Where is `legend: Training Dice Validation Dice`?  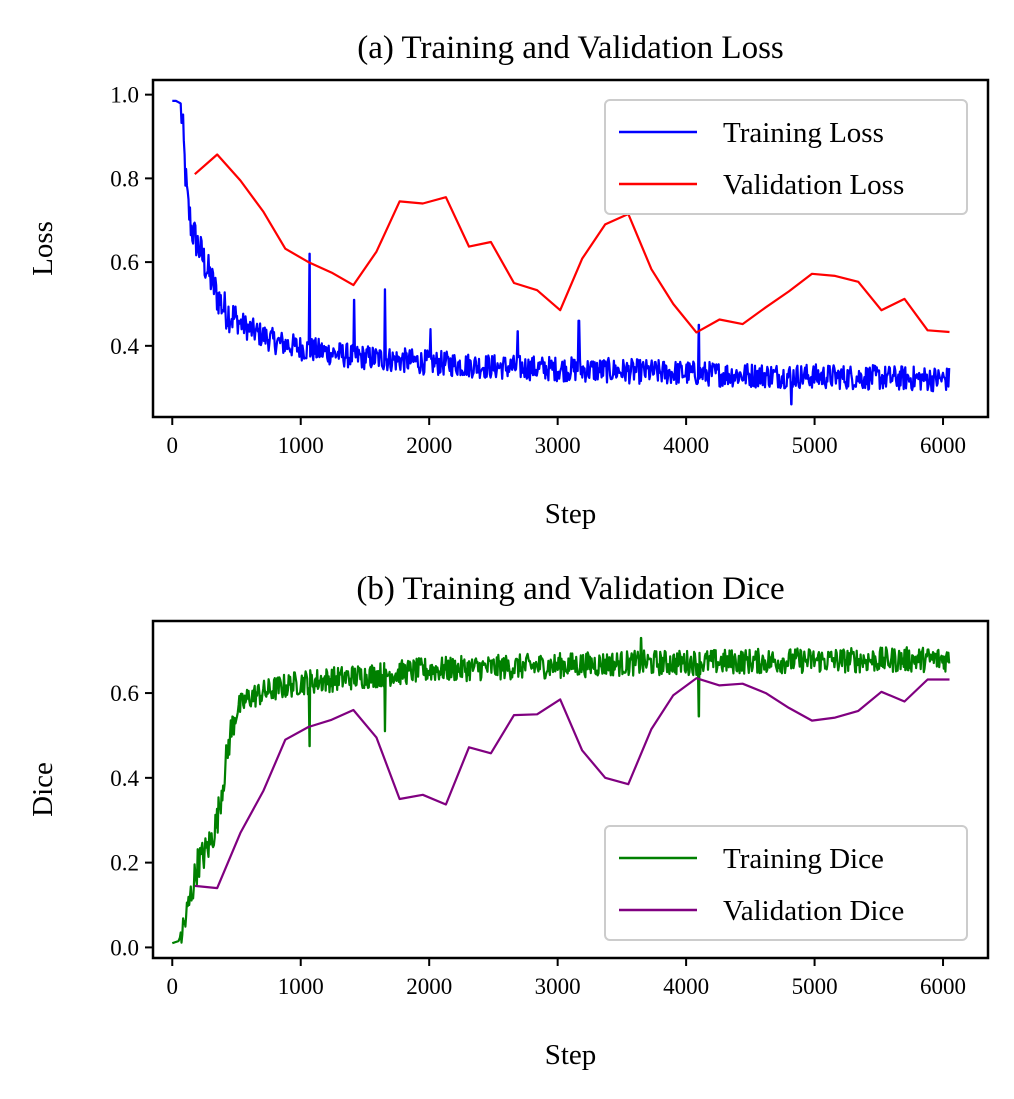
legend: Training Dice Validation Dice is located at coordinates (786, 883).